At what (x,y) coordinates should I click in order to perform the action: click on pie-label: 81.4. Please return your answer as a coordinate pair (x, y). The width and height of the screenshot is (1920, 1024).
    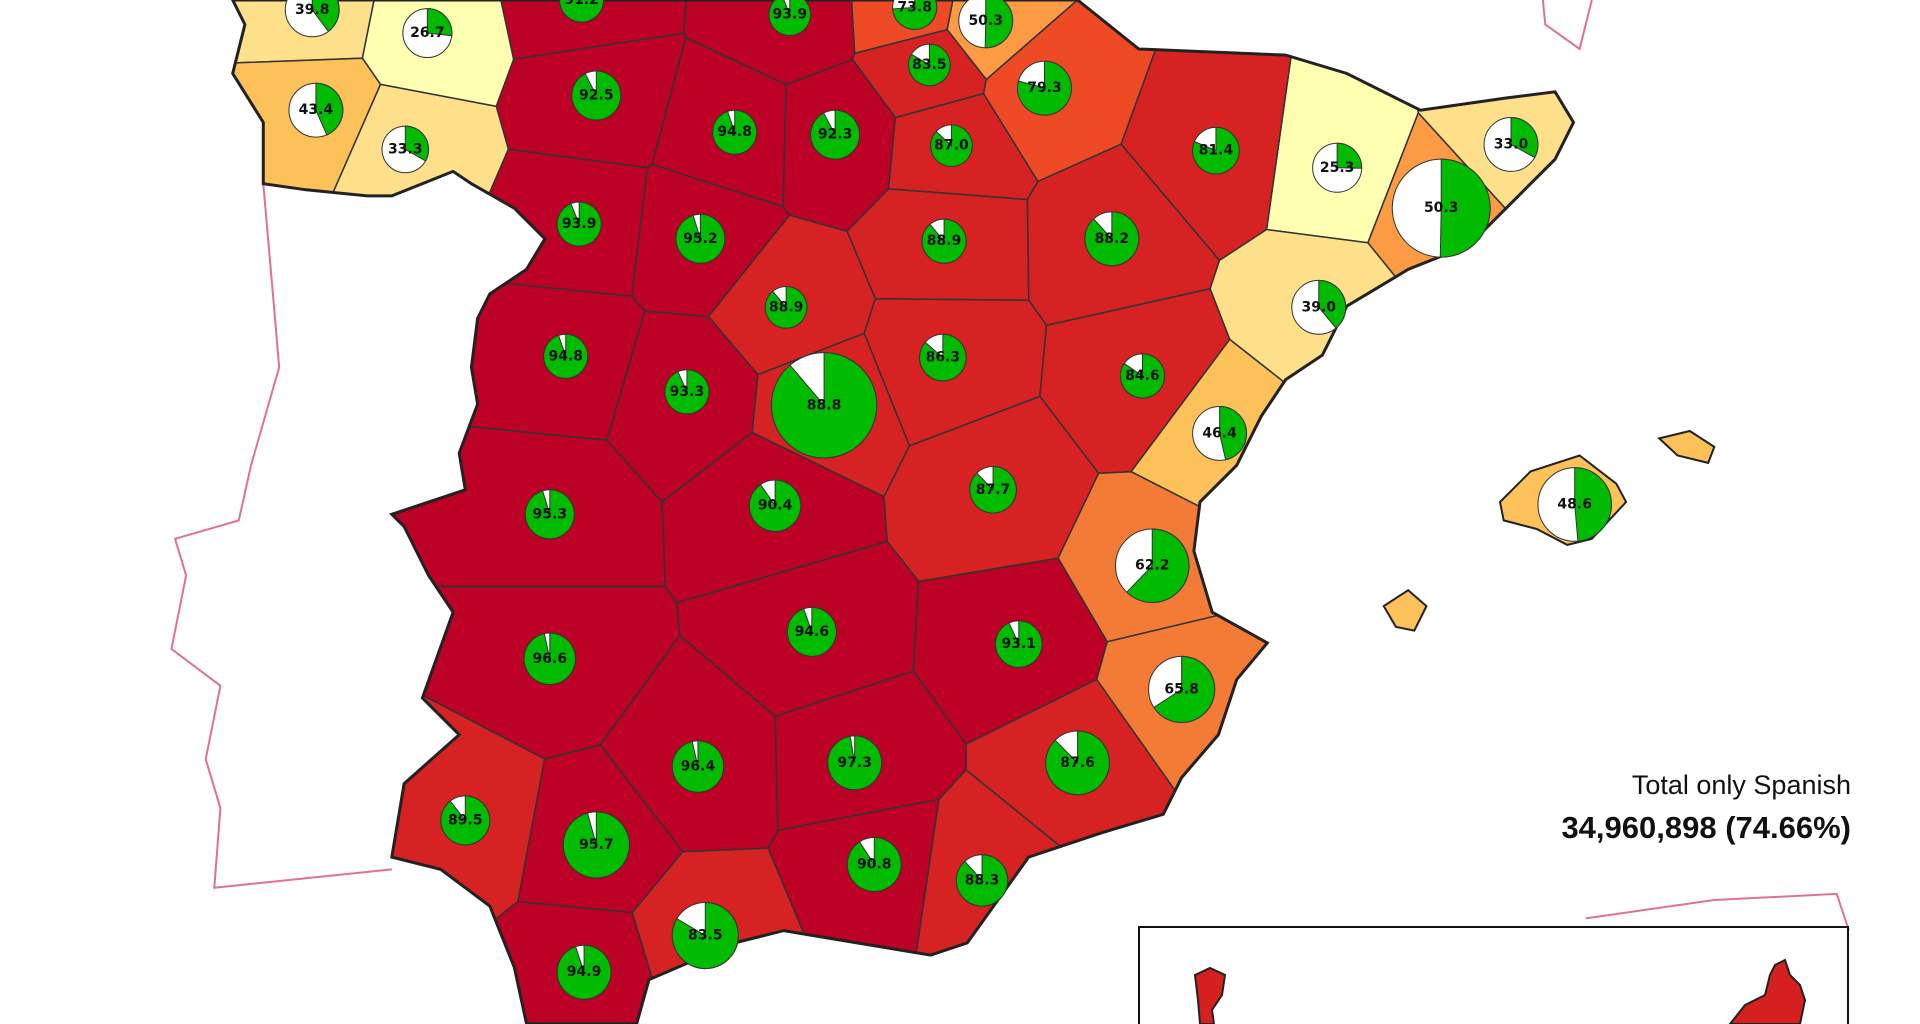
    Looking at the image, I should click on (1216, 151).